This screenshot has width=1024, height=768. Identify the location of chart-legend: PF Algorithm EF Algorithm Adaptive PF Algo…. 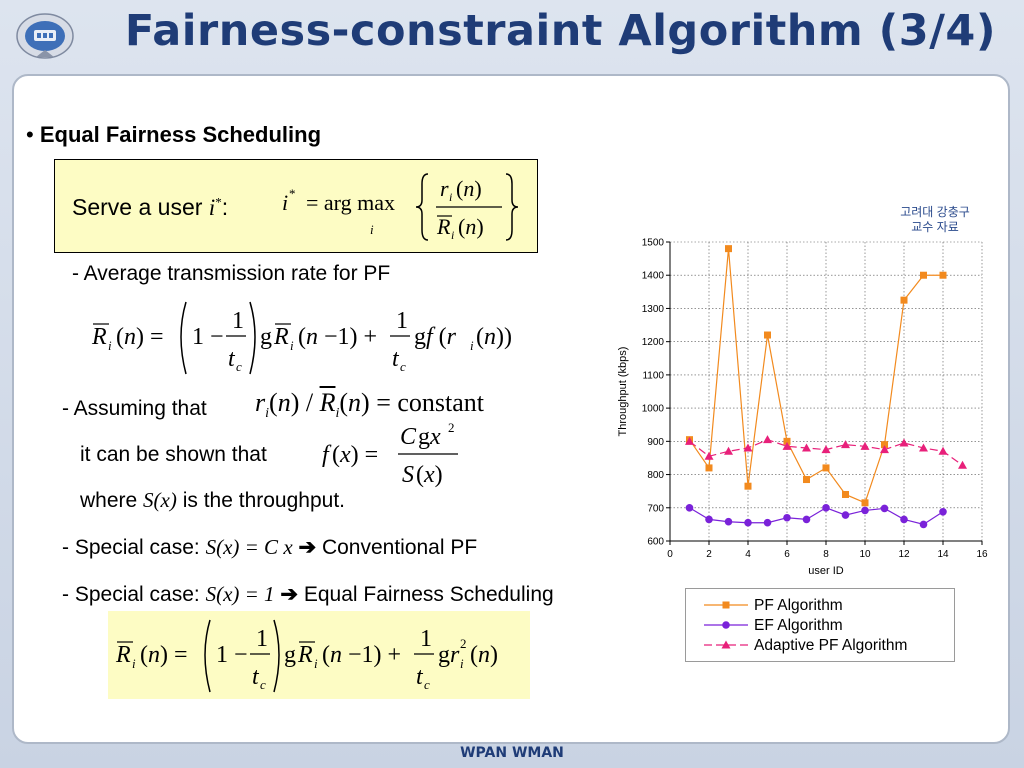
(820, 625).